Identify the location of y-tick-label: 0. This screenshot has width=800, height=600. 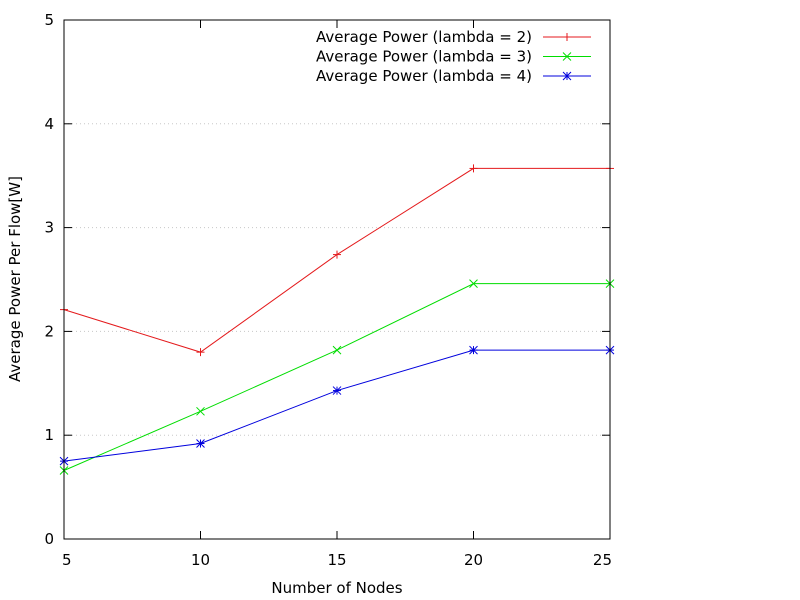
(49, 539).